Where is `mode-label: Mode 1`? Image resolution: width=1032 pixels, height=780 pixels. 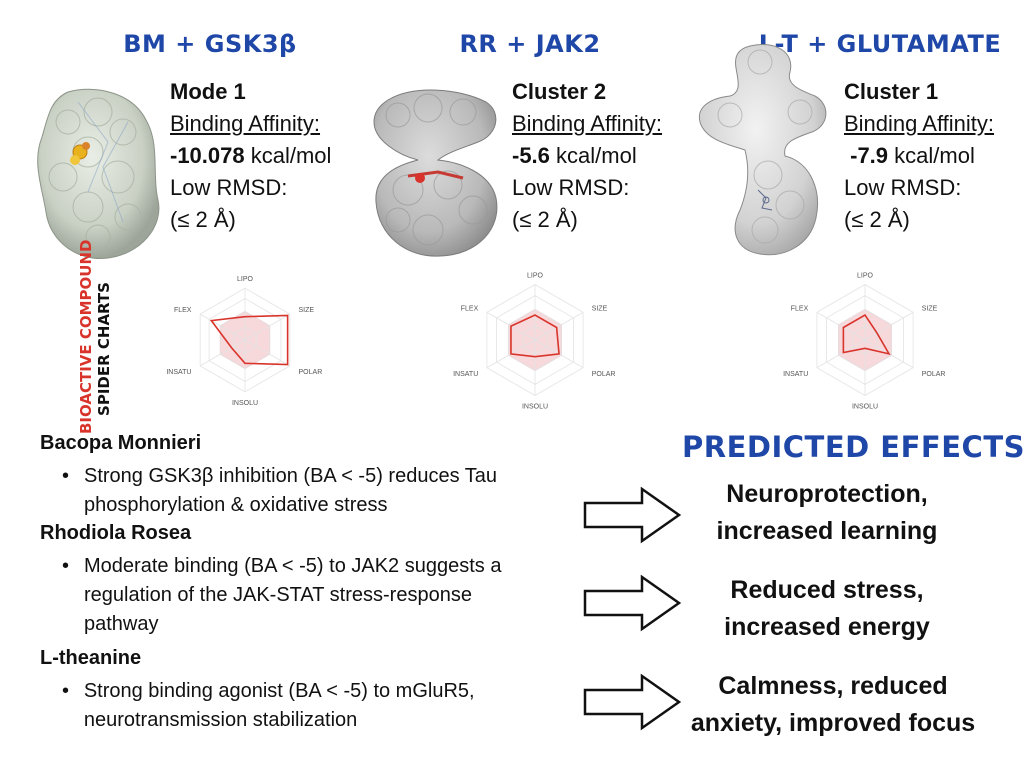 mode-label: Mode 1 is located at coordinates (208, 91).